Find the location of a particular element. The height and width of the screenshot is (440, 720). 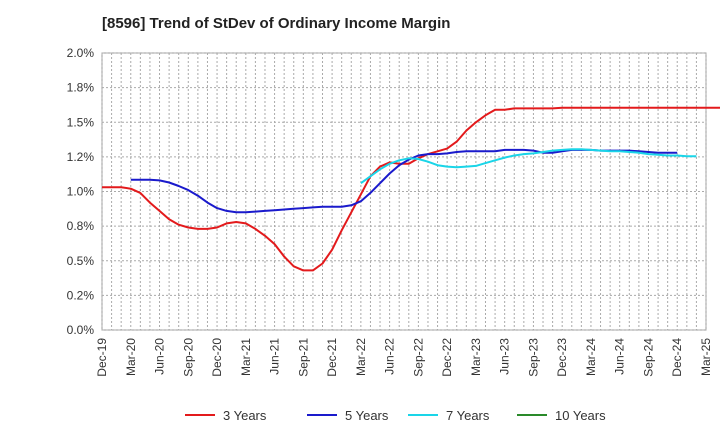

x-tick-label: Sep-24 is located at coordinates (648, 357).